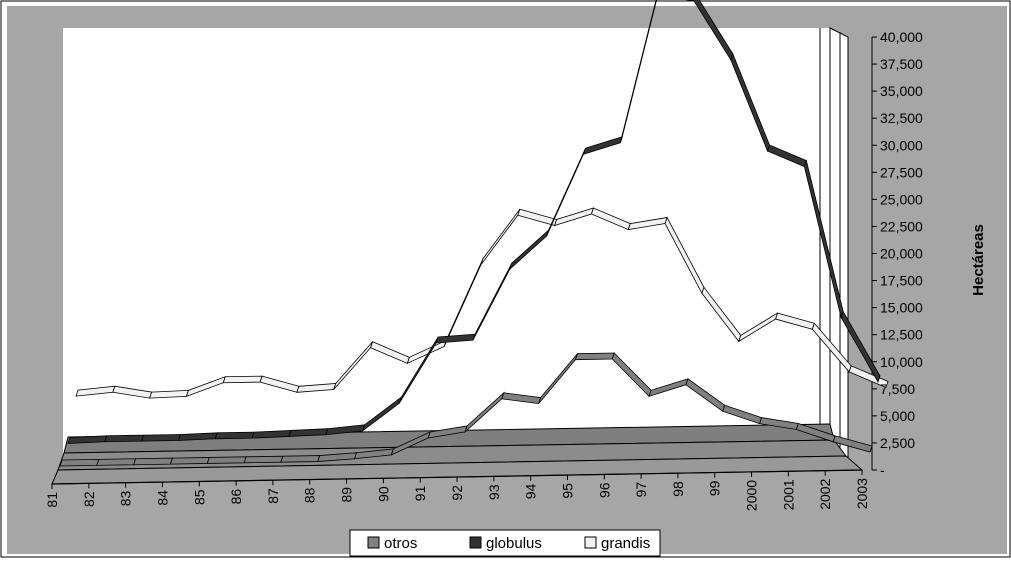 The height and width of the screenshot is (563, 1011). I want to click on y-tick-label: 22,500, so click(901, 226).